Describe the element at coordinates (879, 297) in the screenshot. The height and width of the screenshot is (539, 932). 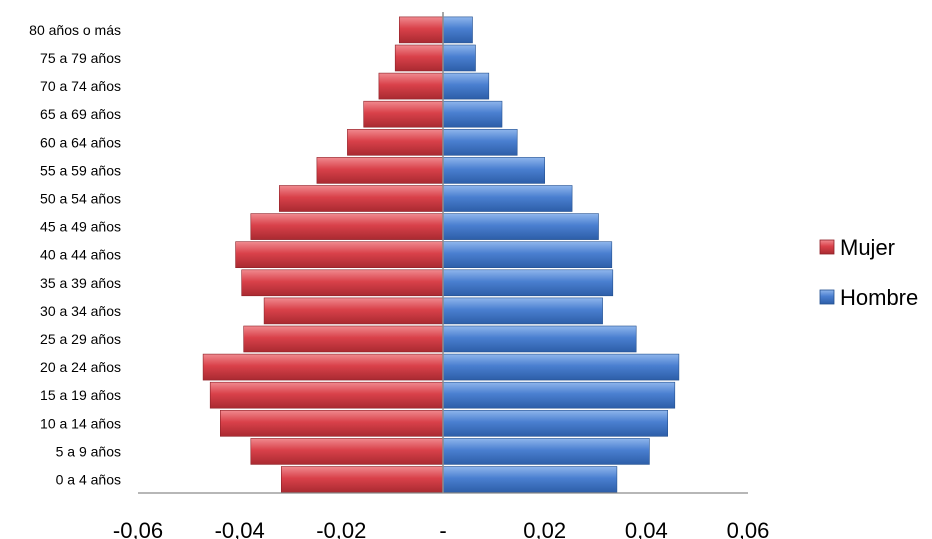
I see `legend-label-hombre: Hombre` at that location.